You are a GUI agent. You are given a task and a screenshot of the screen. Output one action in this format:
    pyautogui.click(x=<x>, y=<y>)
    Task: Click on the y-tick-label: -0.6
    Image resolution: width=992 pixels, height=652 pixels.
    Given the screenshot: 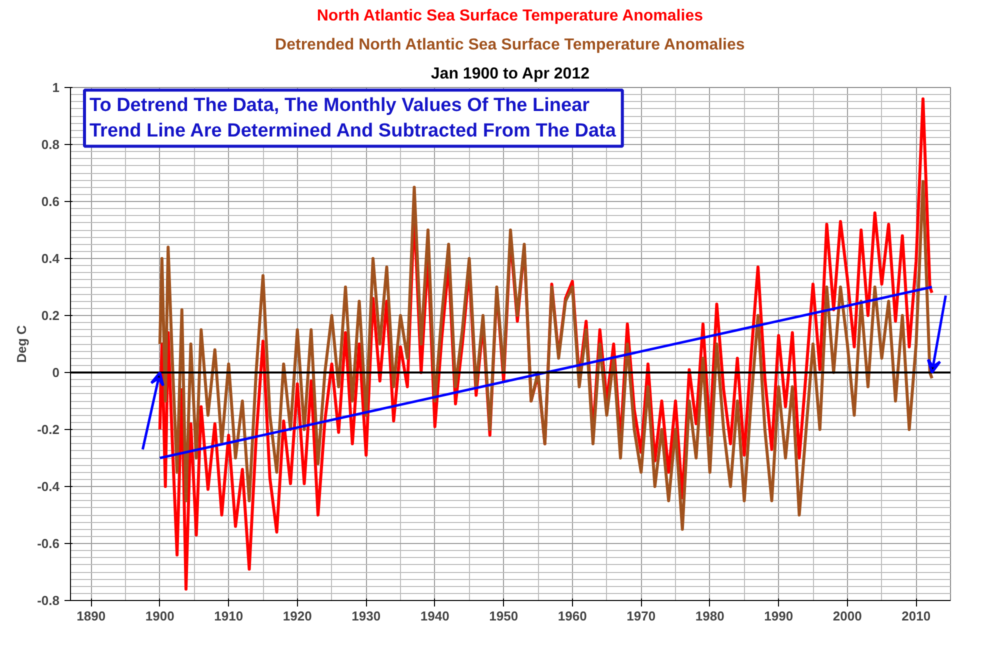 What is the action you would take?
    pyautogui.click(x=48, y=543)
    